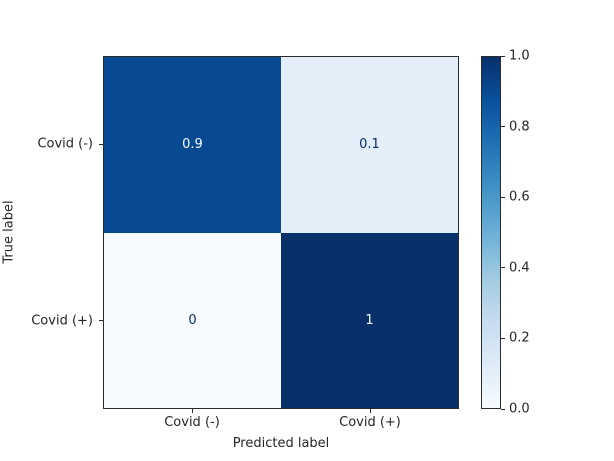 This screenshot has width=614, height=461. What do you see at coordinates (370, 422) in the screenshot?
I see `x-tick-label-1: Covid (+)` at bounding box center [370, 422].